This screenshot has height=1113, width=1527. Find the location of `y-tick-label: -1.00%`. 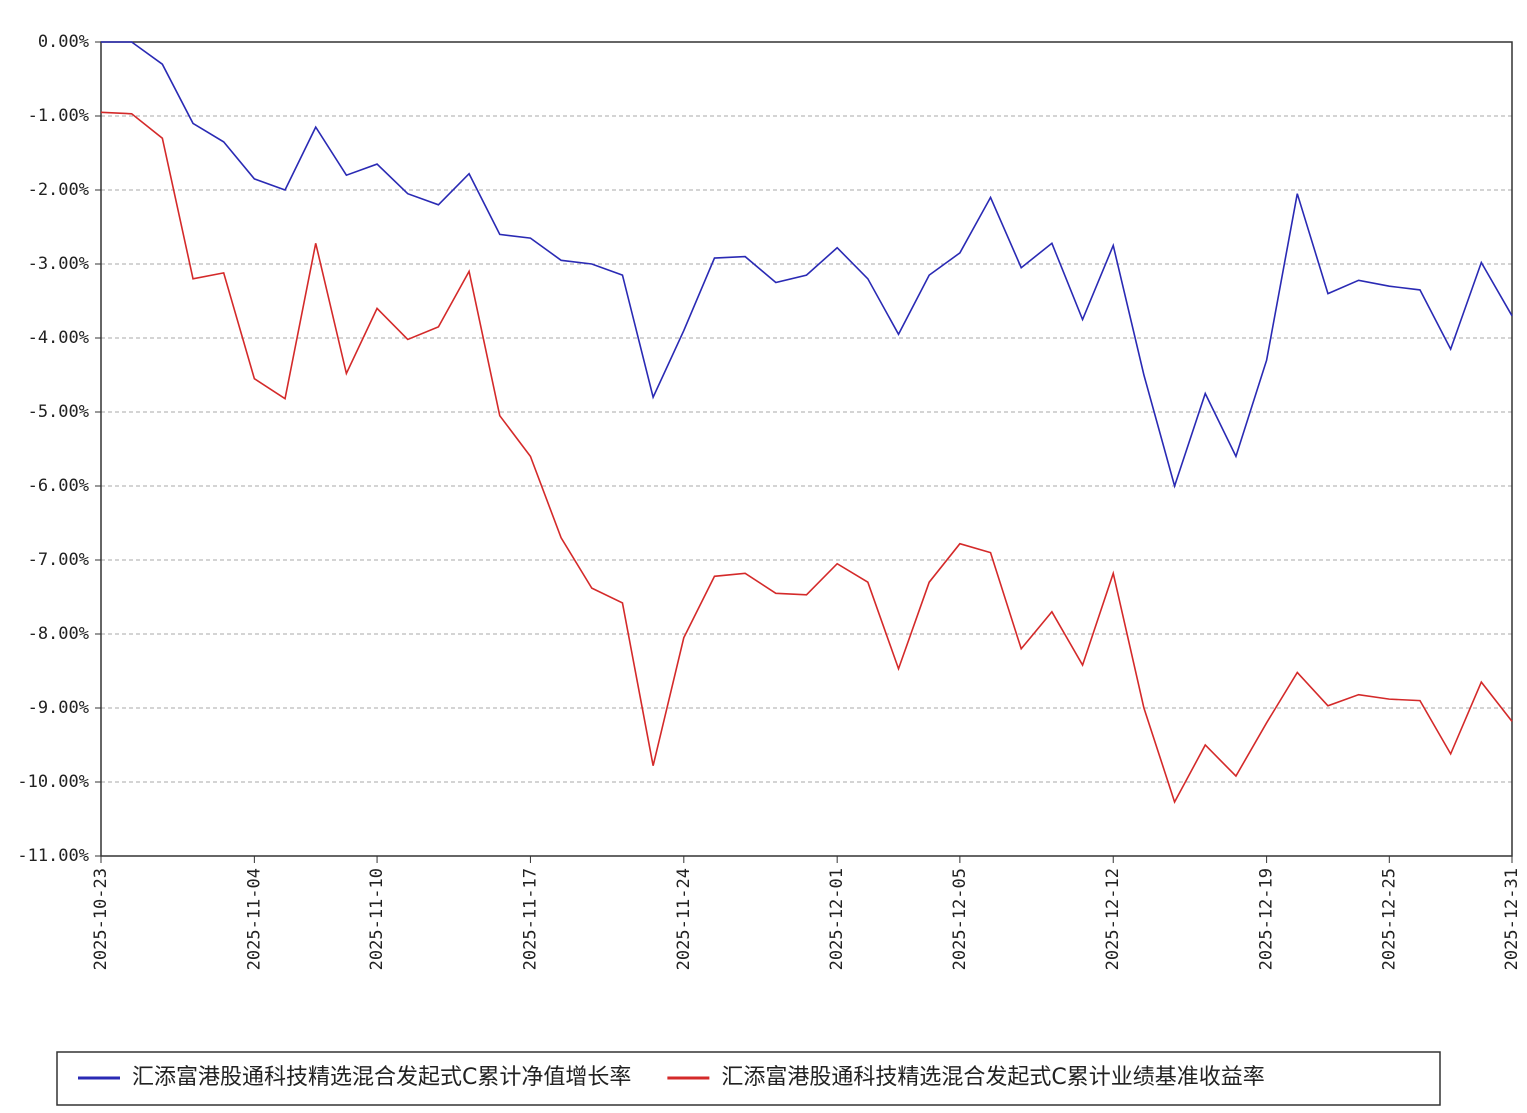

y-tick-label: -1.00% is located at coordinates (58, 116).